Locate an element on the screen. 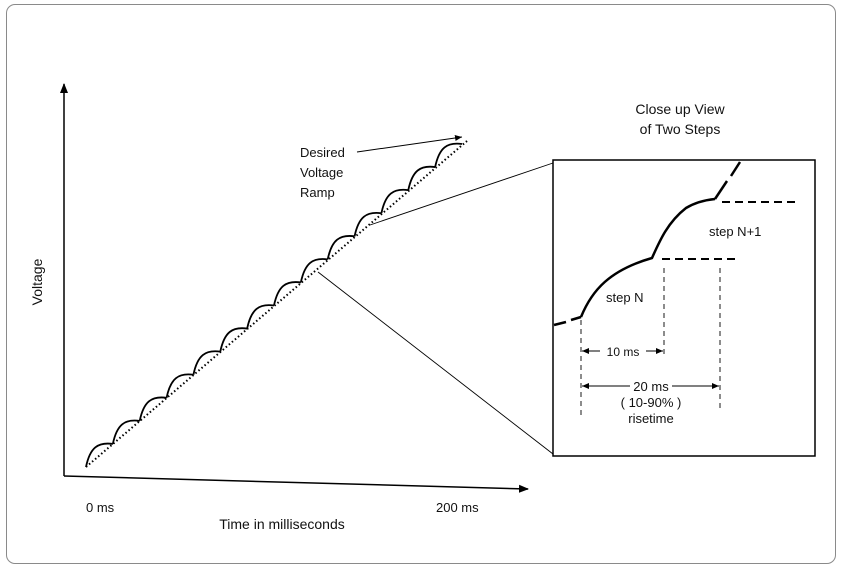 The image size is (844, 566). step-n1-label: step N+1 is located at coordinates (735, 231).